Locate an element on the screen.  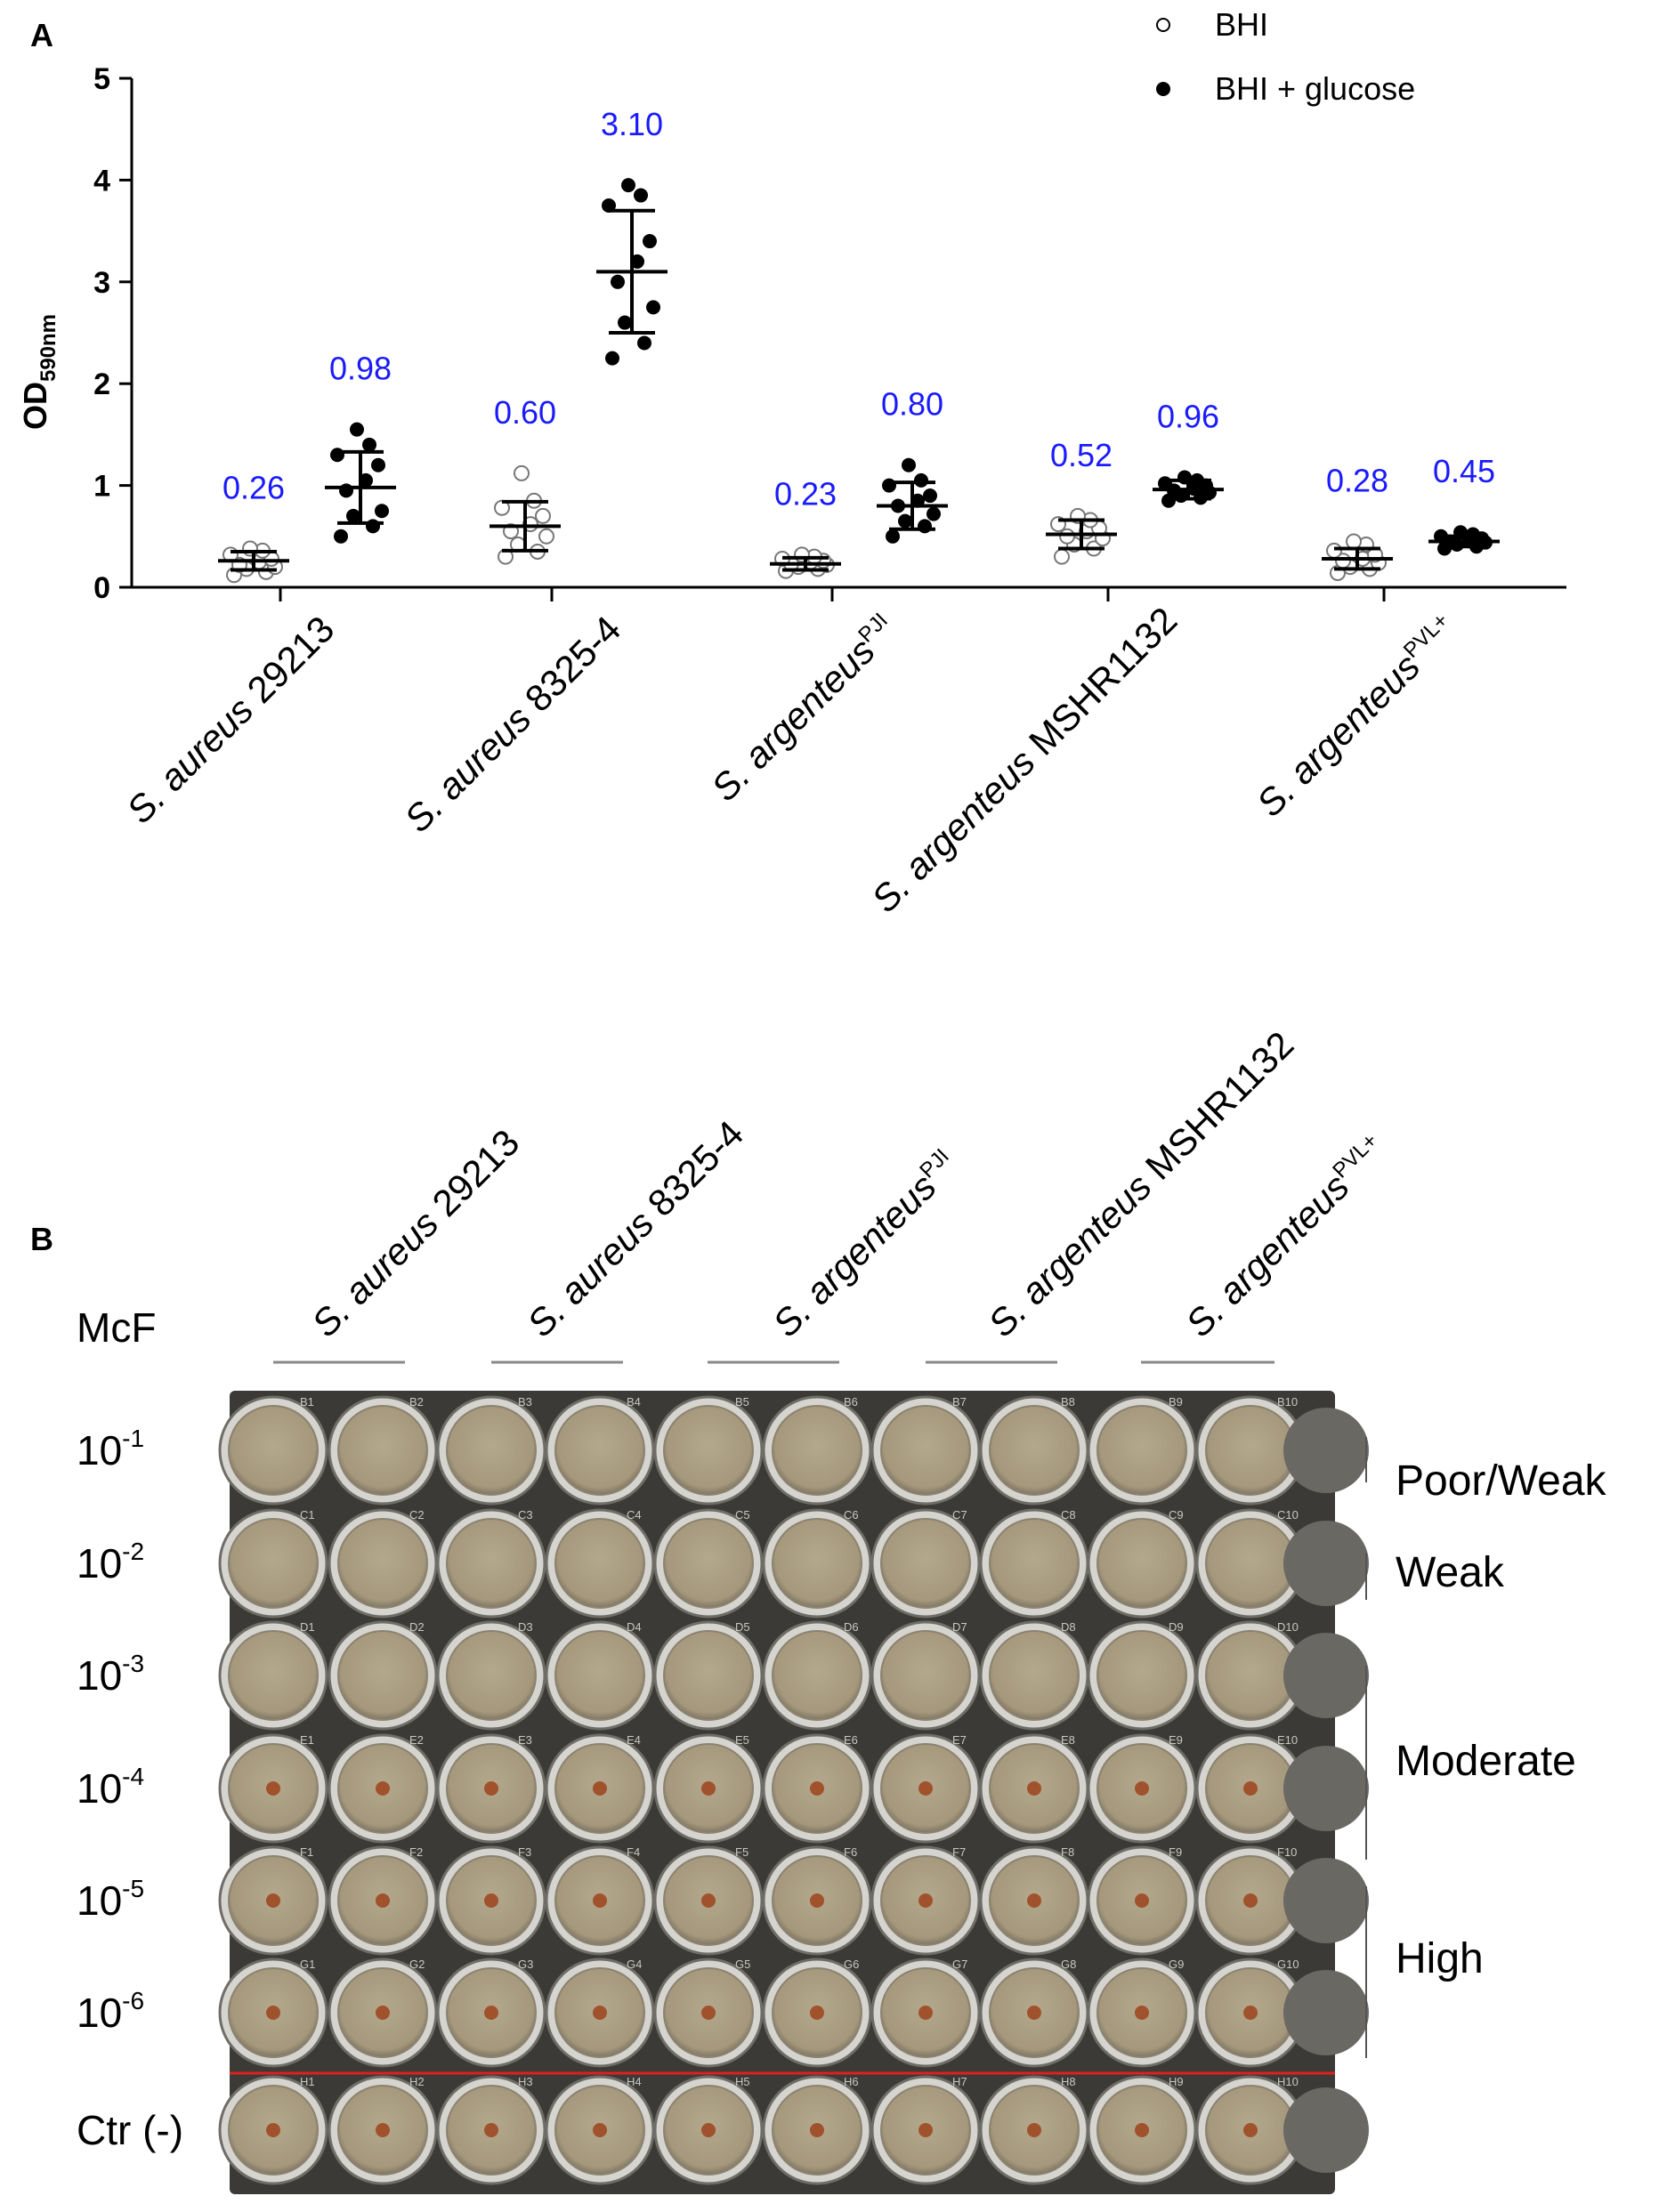
well-code: F8 is located at coordinates (1067, 1852).